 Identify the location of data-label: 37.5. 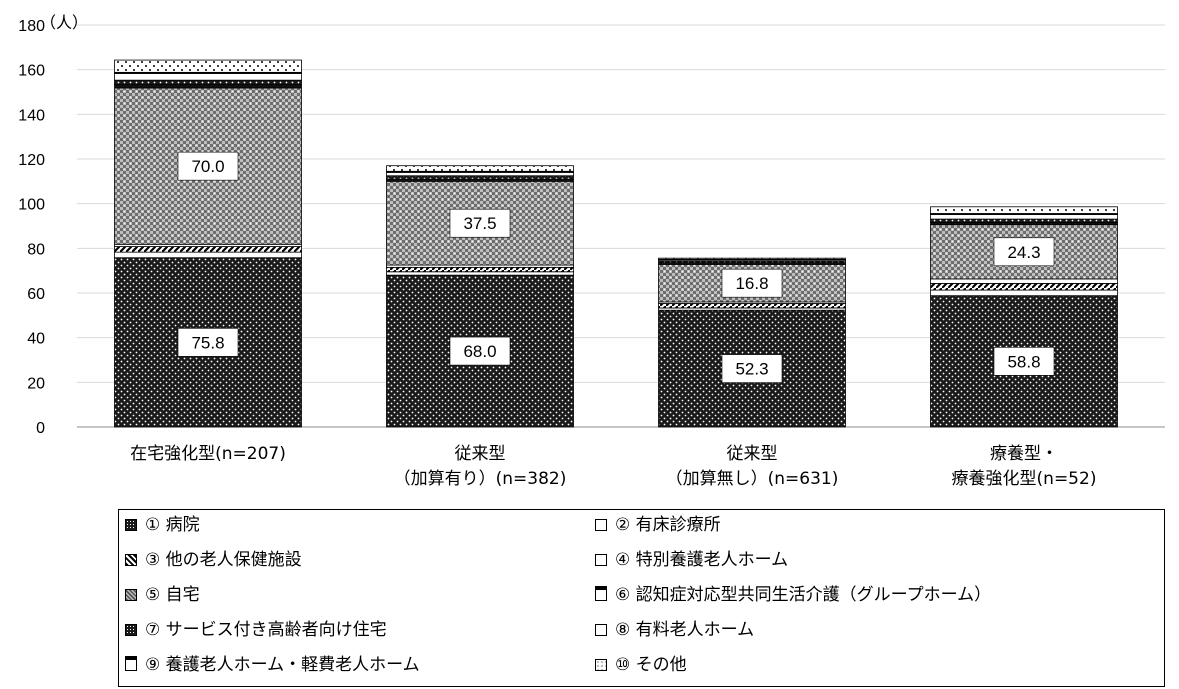
(479, 223).